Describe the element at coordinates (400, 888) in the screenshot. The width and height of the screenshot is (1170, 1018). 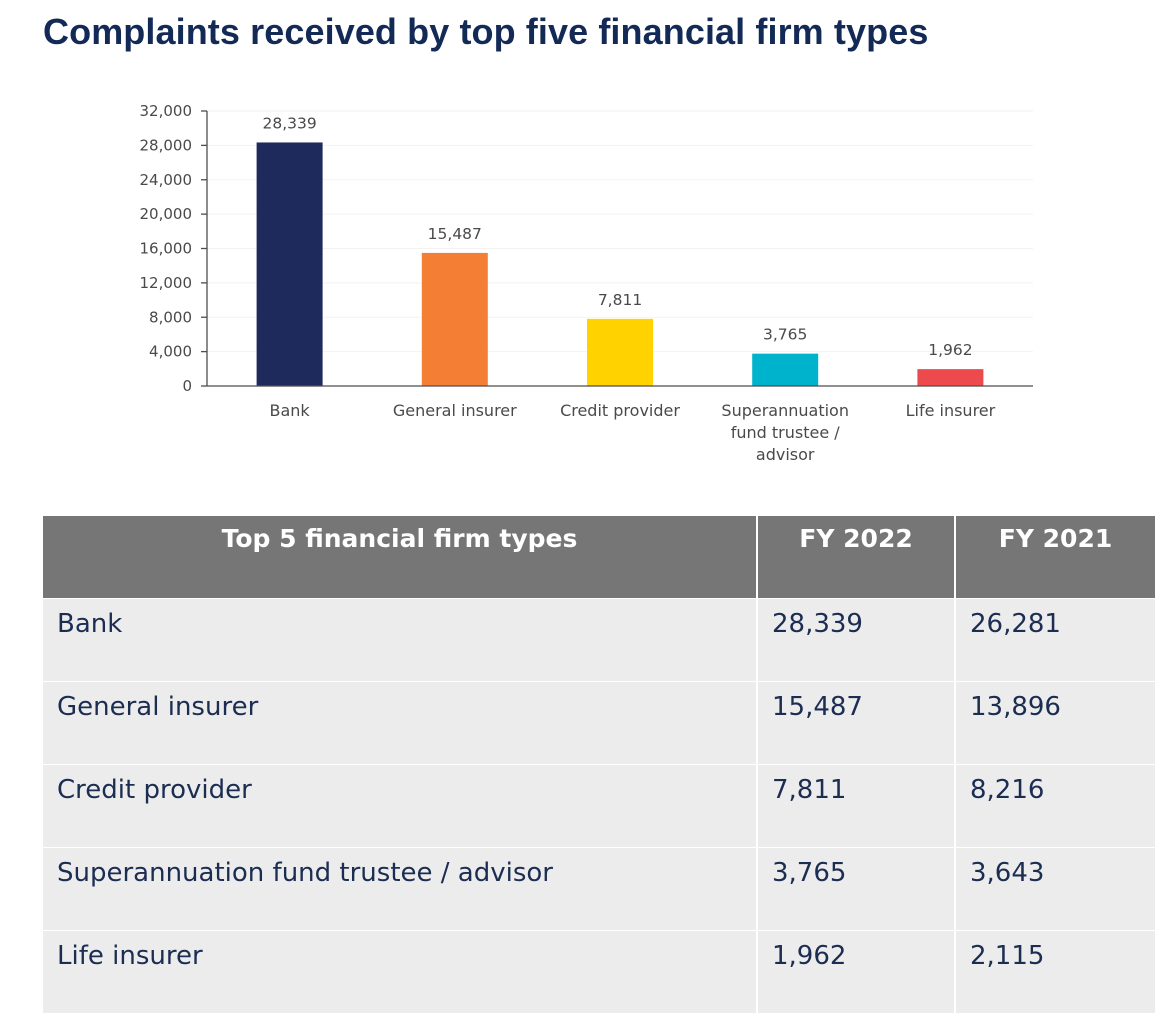
I see `cell-firm-type: Superannuation fund trustee / advisor` at that location.